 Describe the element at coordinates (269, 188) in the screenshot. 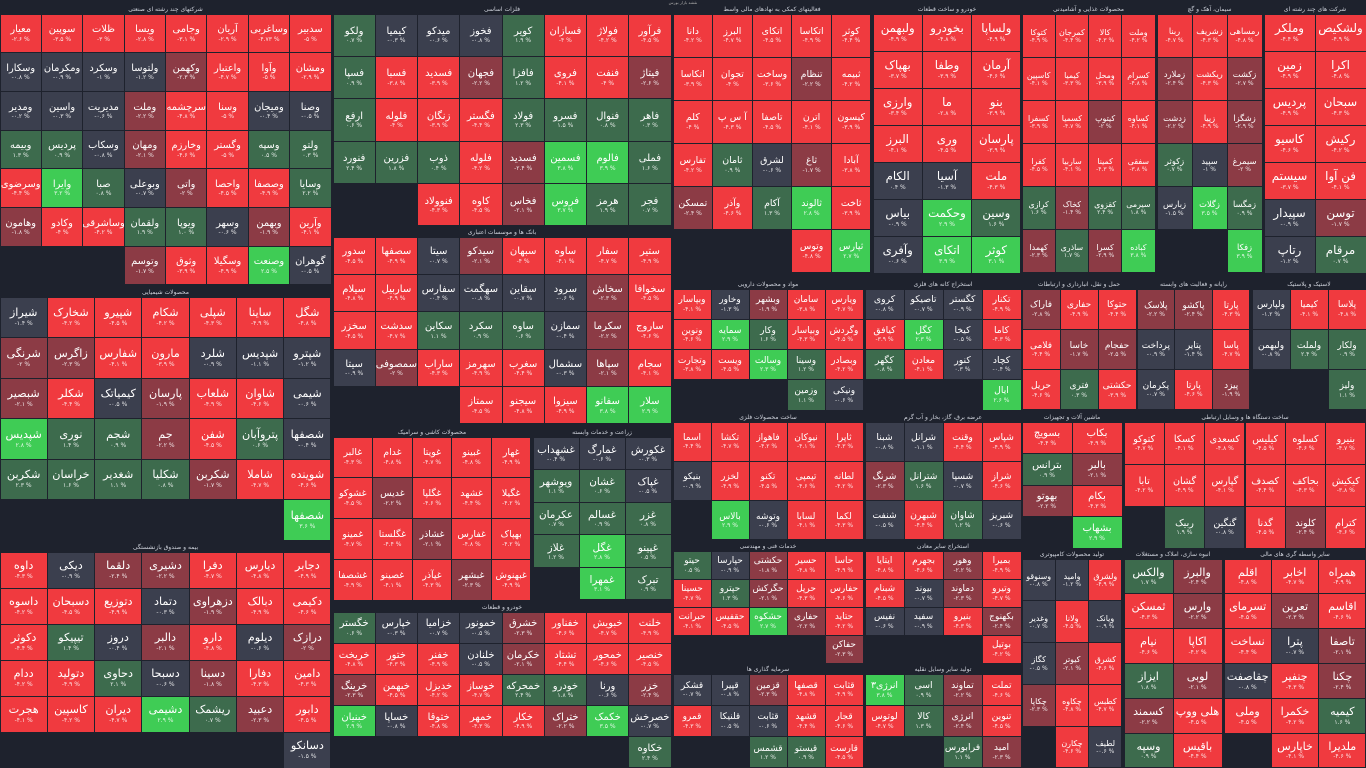

I see `stock-tile: وصصفا -۴.۹ %` at that location.